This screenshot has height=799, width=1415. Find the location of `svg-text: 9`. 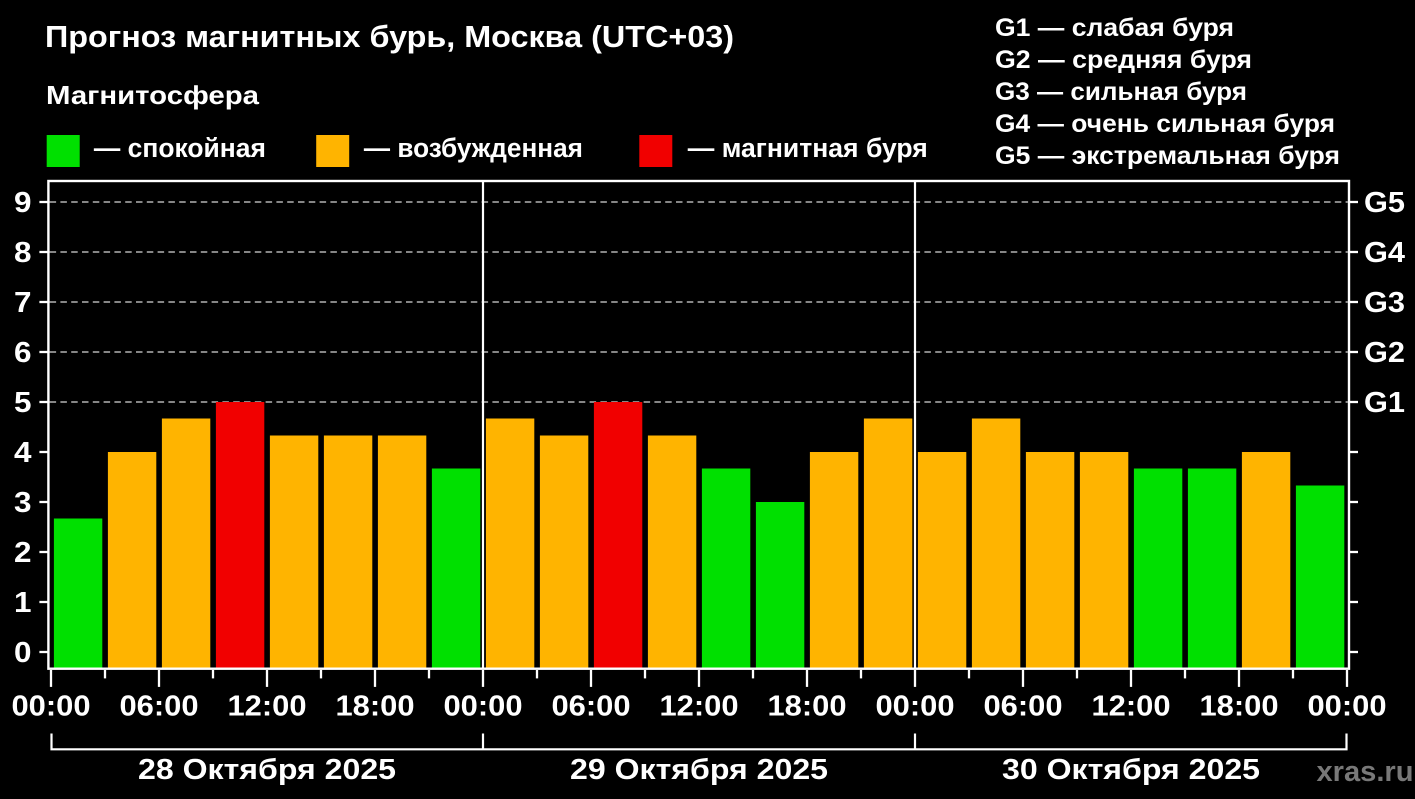

svg-text: 9 is located at coordinates (23, 203).